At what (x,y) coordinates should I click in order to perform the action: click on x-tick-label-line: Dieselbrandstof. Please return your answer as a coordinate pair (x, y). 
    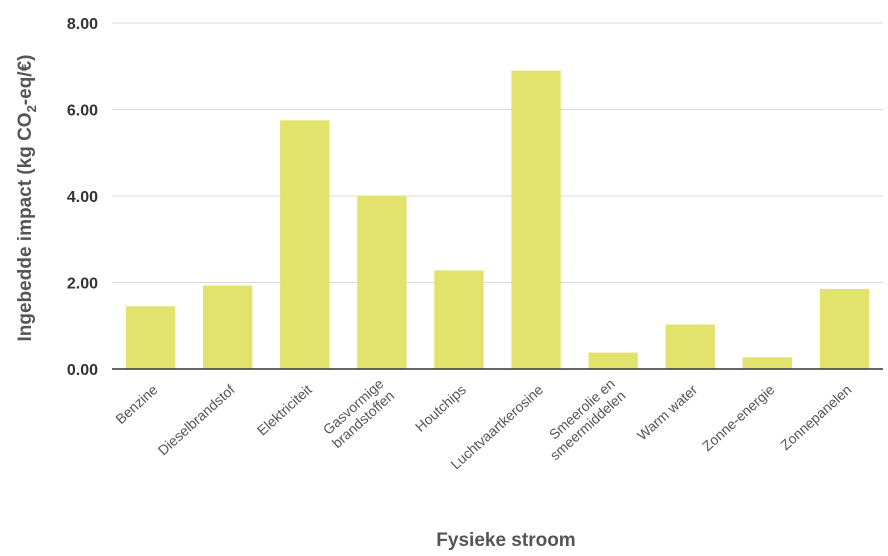
    Looking at the image, I should click on (196, 419).